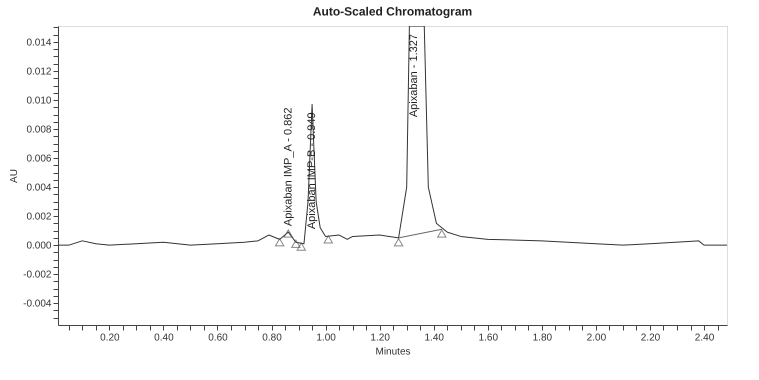 The height and width of the screenshot is (380, 759). I want to click on x-tick-label: 1.40, so click(434, 338).